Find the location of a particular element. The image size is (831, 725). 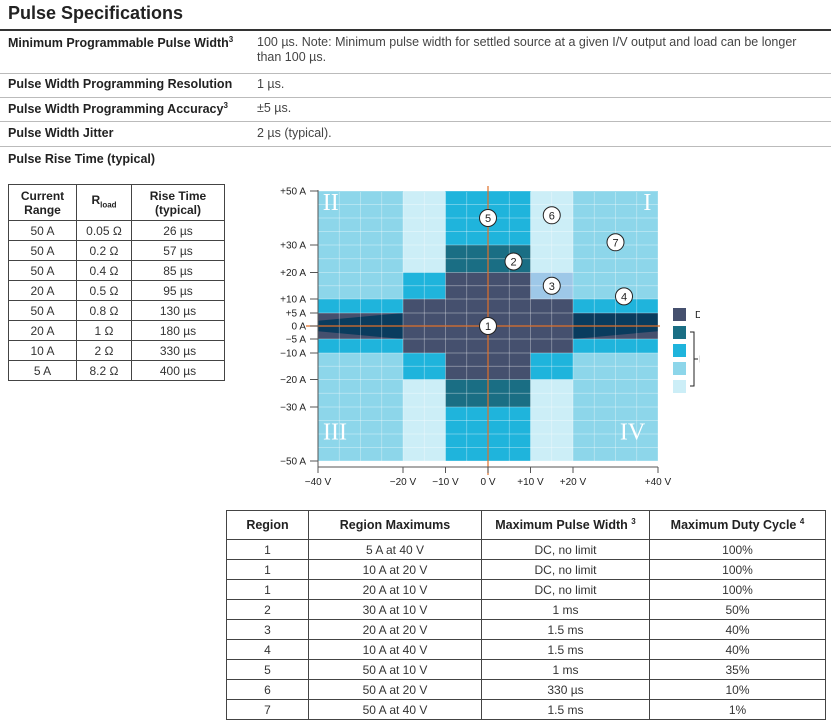

table-cell: 85 µs is located at coordinates (178, 270).